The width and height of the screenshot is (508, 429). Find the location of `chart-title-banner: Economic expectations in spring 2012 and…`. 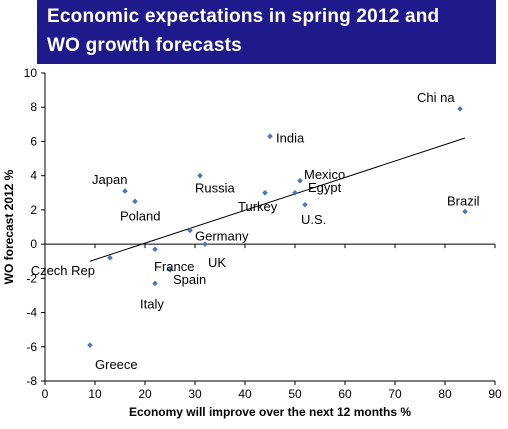

chart-title-banner: Economic expectations in spring 2012 and… is located at coordinates (266, 32).